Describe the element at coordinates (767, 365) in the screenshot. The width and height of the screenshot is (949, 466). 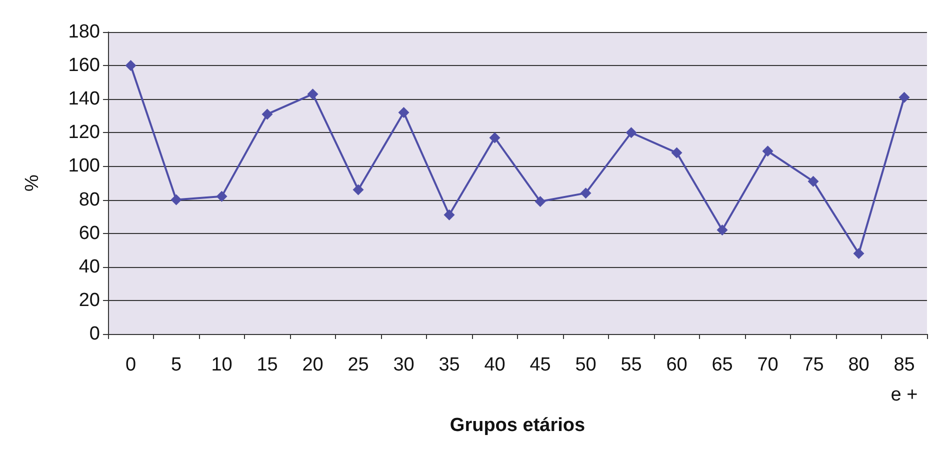
I see `x-tick-label: 70` at that location.